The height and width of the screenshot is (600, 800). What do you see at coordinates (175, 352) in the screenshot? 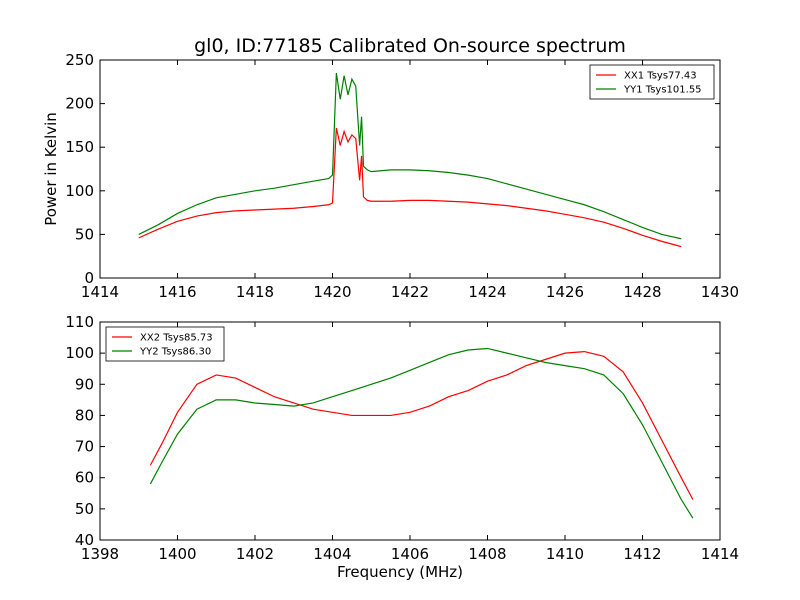
I see `legend-label: YY2 Tsys86.30` at bounding box center [175, 352].